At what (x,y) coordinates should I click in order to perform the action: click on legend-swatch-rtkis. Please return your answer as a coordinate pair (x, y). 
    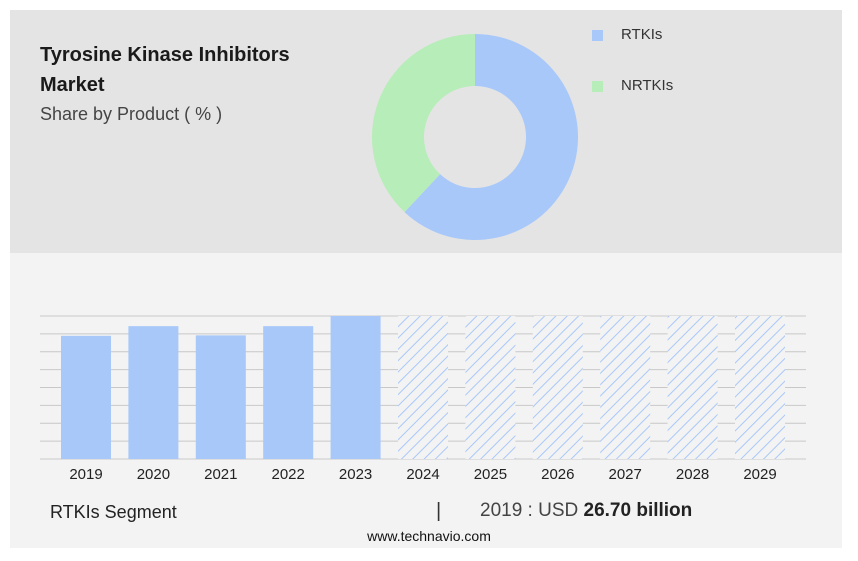
    Looking at the image, I should click on (597, 35).